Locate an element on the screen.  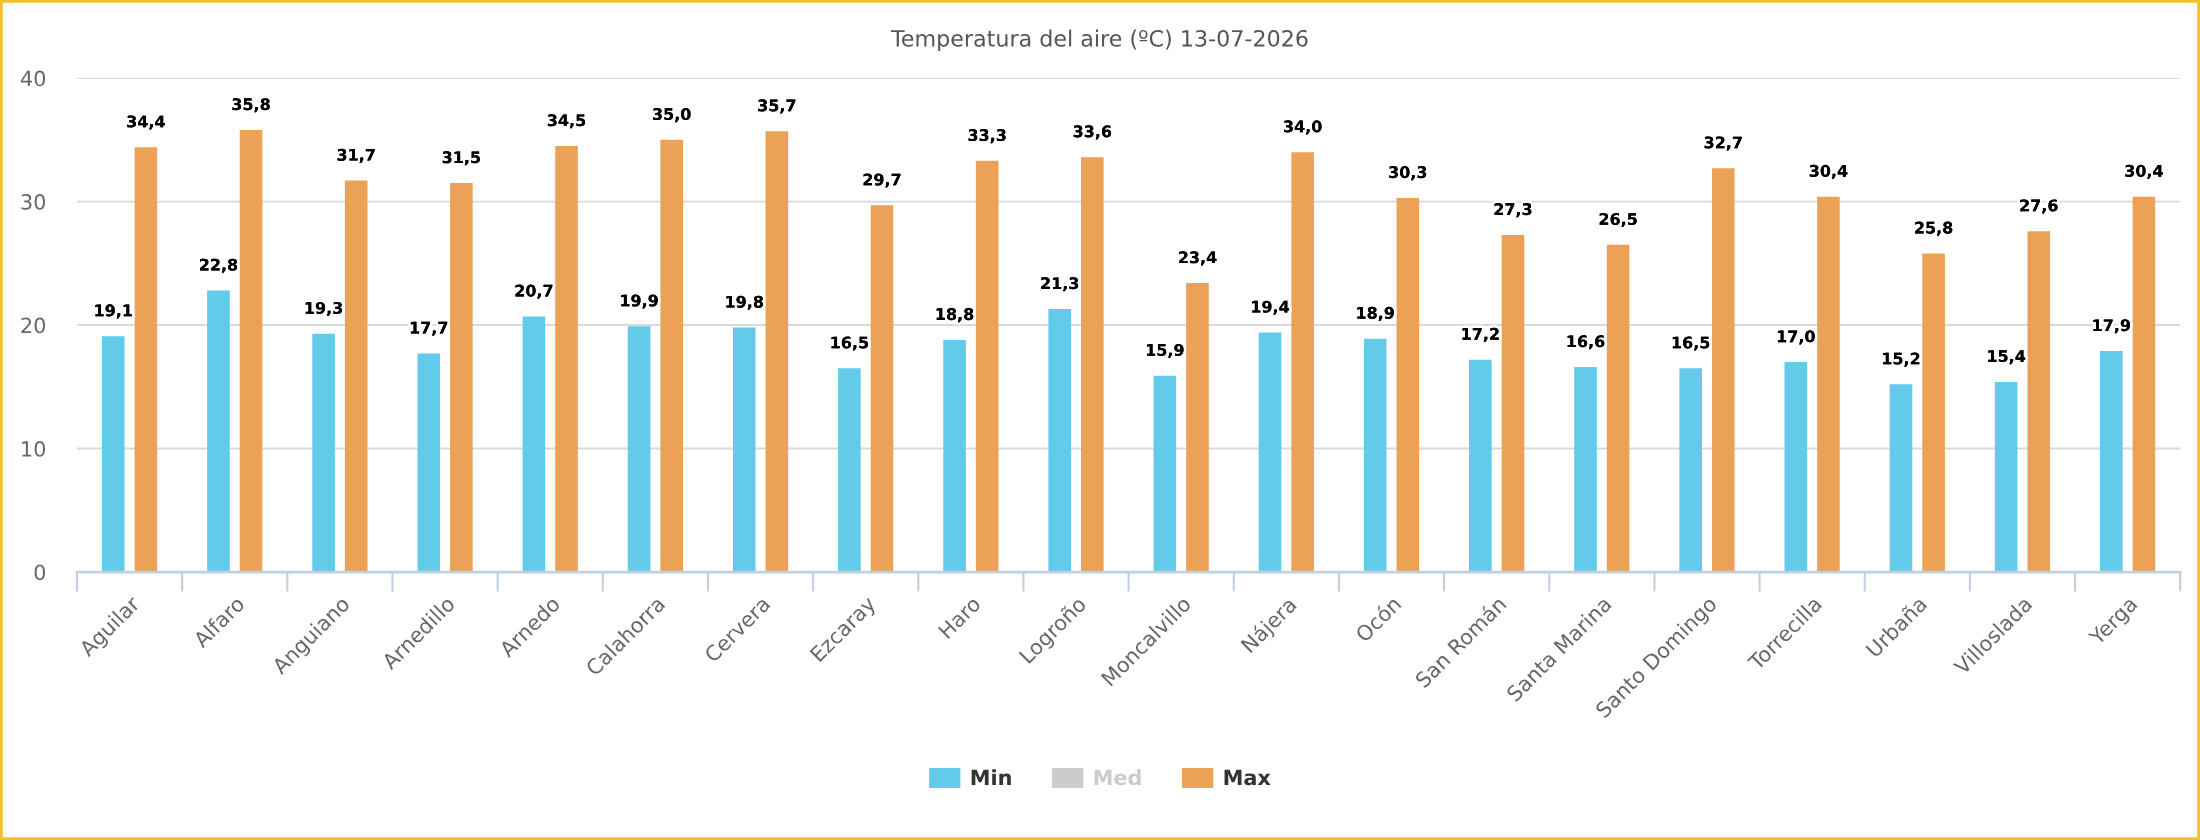
y-tick-label: 30 is located at coordinates (33, 202).